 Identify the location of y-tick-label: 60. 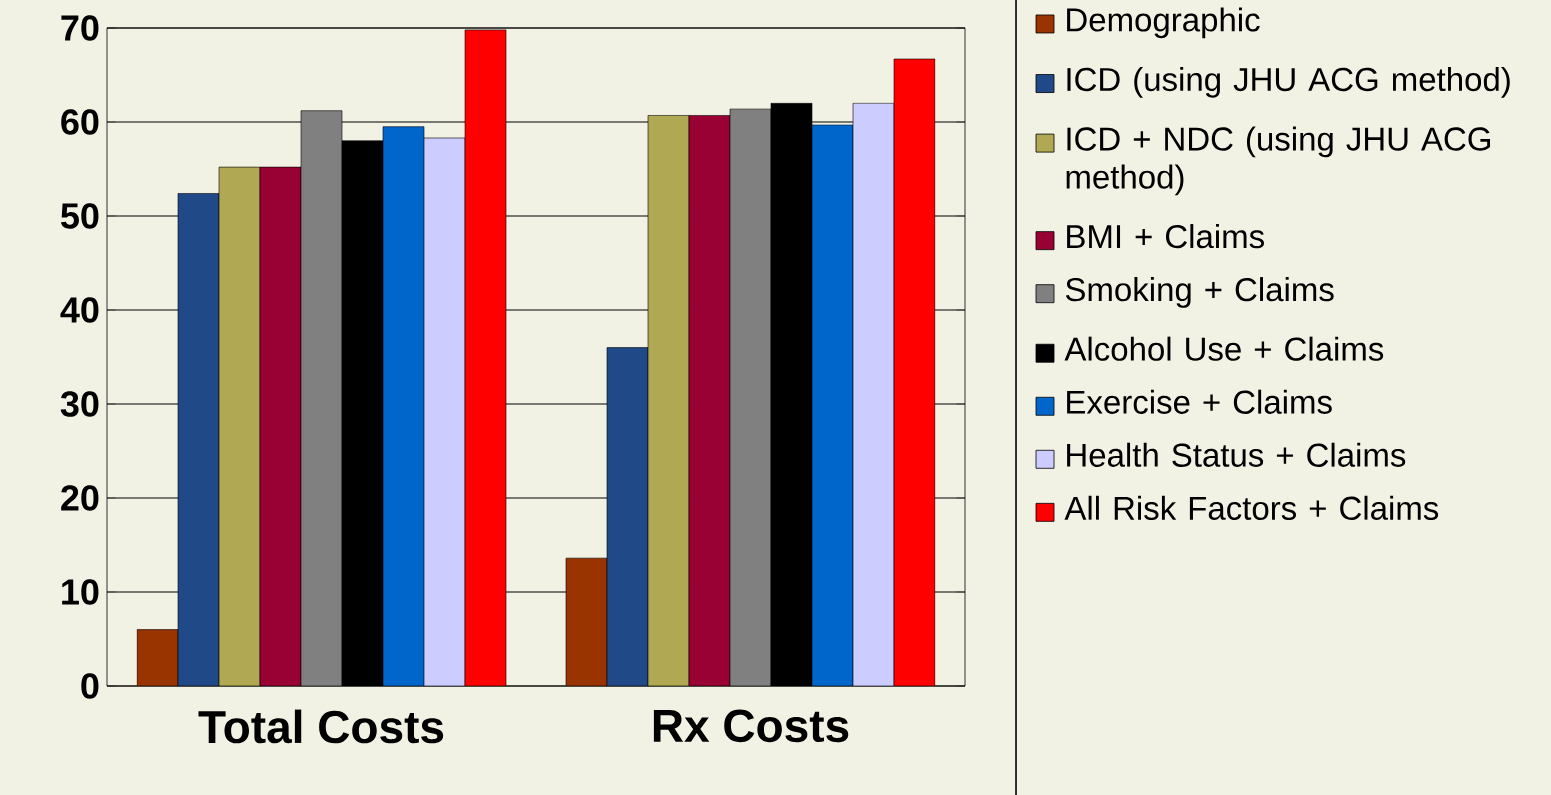
(80, 122).